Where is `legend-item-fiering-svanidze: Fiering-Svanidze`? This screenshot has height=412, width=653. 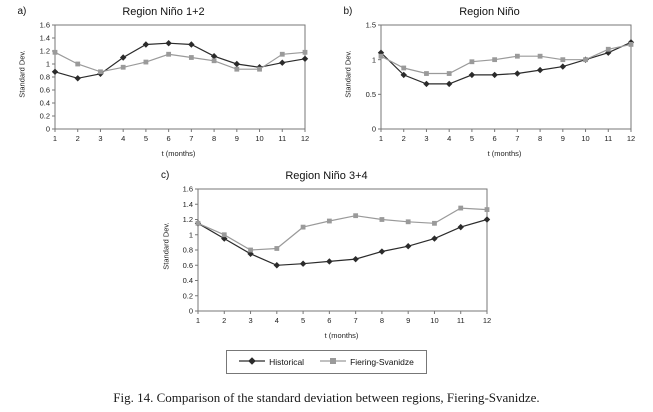 legend-item-fiering-svanidze: Fiering-Svanidze is located at coordinates (367, 362).